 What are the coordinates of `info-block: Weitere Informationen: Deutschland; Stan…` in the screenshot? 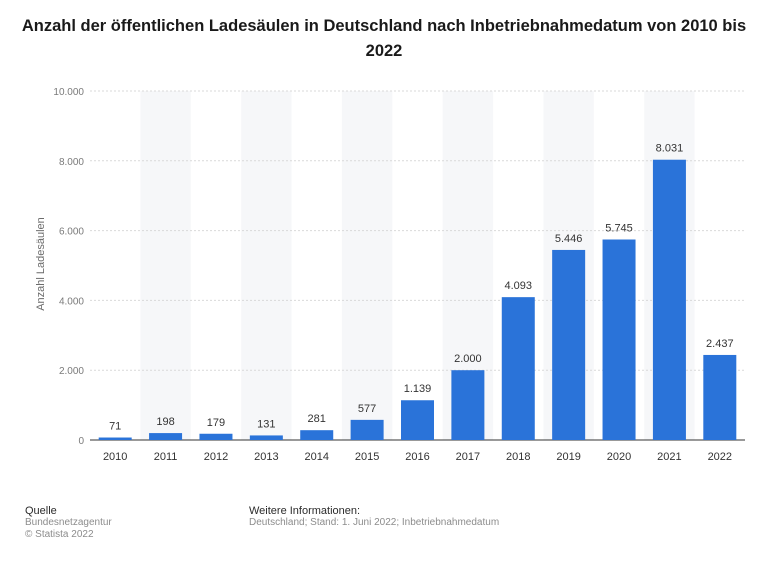 It's located at (374, 517).